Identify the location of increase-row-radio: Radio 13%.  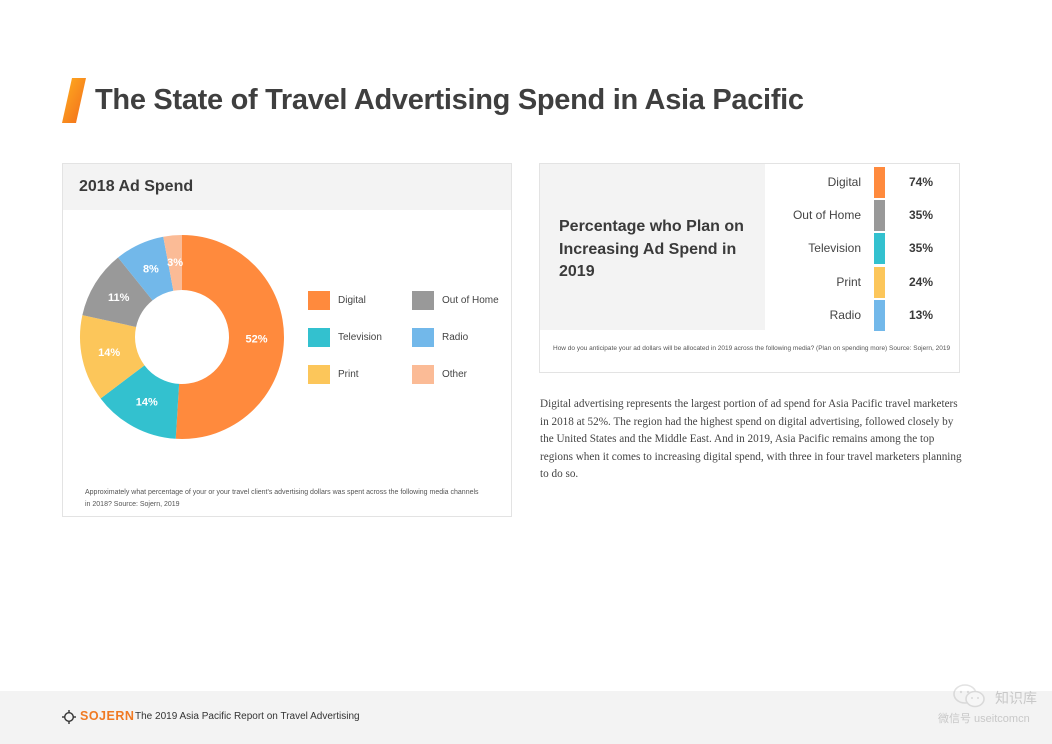
(862, 315).